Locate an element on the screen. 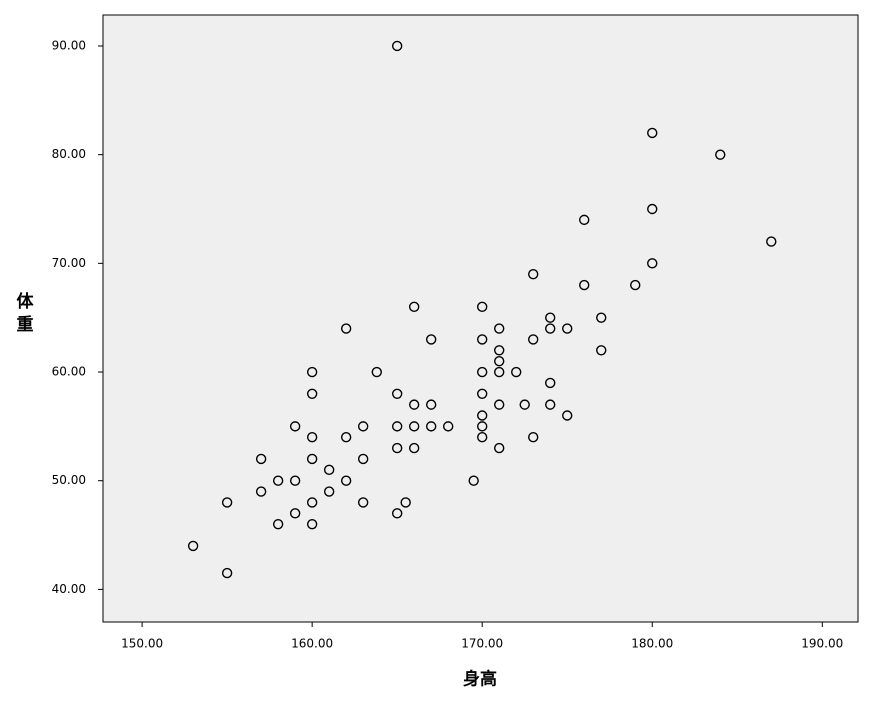  x-tick-label: 180.00 is located at coordinates (652, 644).